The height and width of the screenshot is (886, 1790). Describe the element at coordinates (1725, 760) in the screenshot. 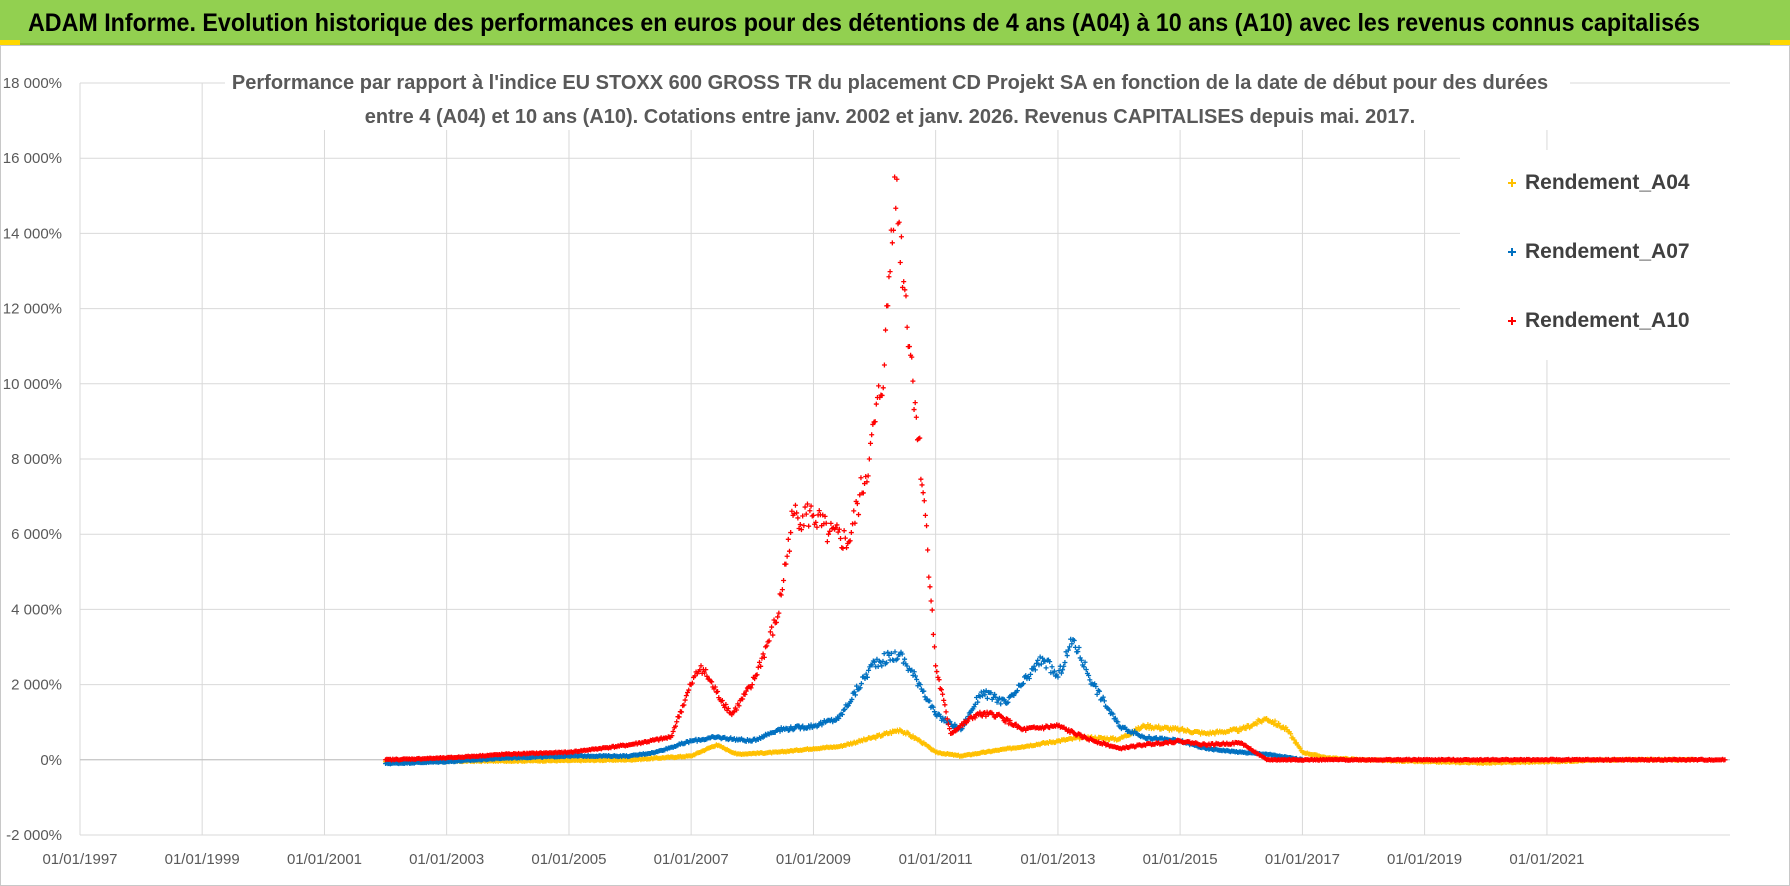

I see `data-point-Rendement_A10` at that location.